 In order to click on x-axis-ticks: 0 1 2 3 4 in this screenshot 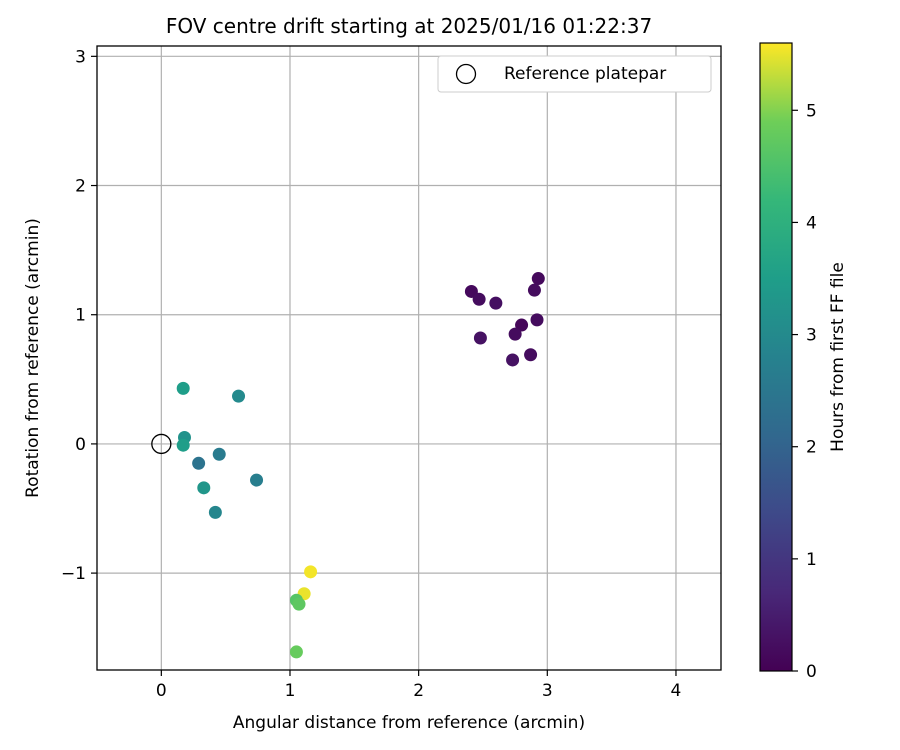, I will do `click(418, 685)`.